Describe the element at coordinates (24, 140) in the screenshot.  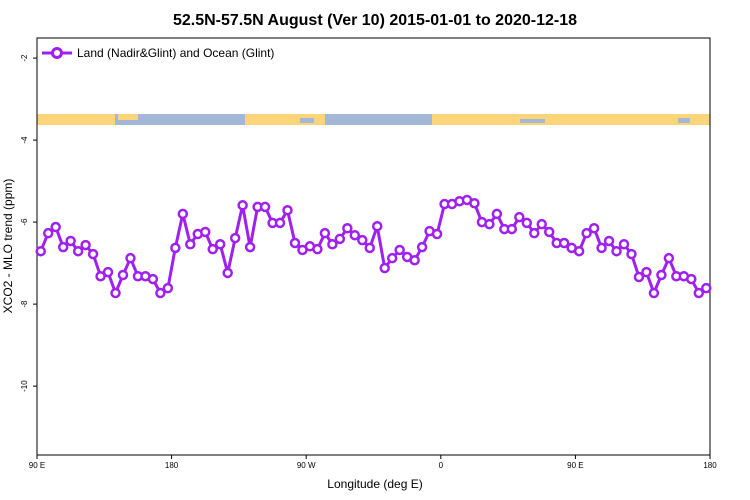
I see `y-tick-label: -4` at that location.